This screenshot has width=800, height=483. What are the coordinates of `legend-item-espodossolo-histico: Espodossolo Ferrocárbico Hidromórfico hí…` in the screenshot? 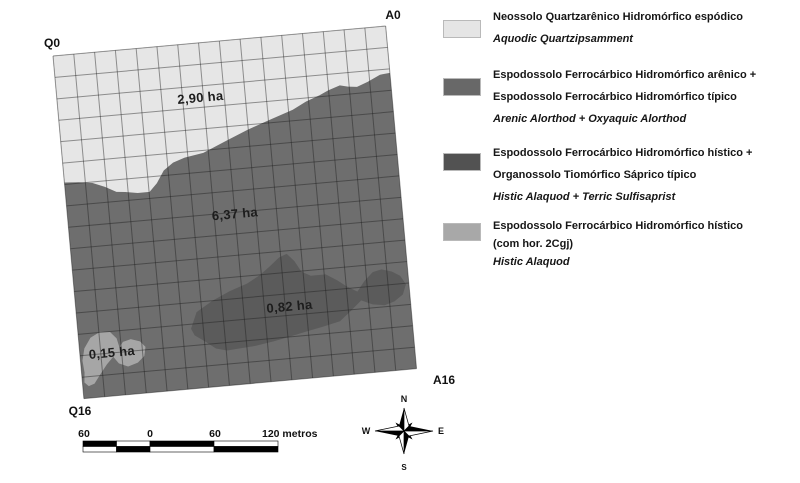 It's located at (619, 175).